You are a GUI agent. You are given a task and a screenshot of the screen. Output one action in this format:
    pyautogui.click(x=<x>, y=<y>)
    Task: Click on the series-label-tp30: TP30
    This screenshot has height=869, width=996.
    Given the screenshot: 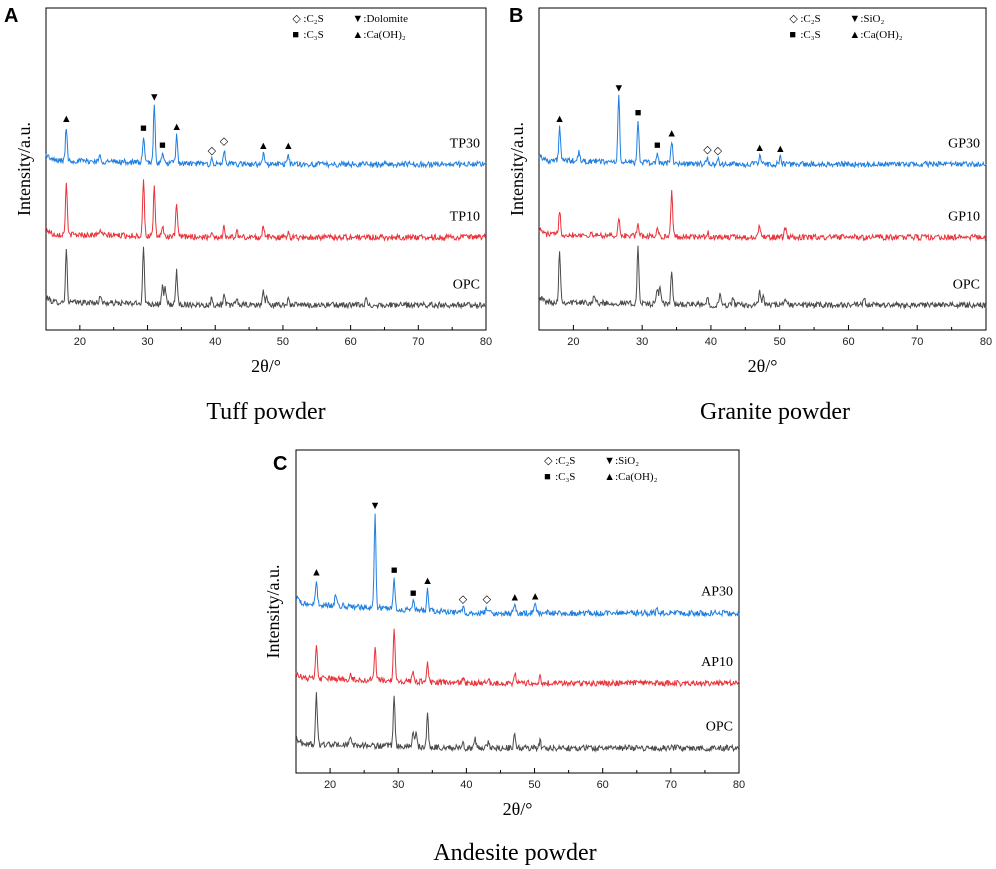 What is the action you would take?
    pyautogui.click(x=465, y=144)
    